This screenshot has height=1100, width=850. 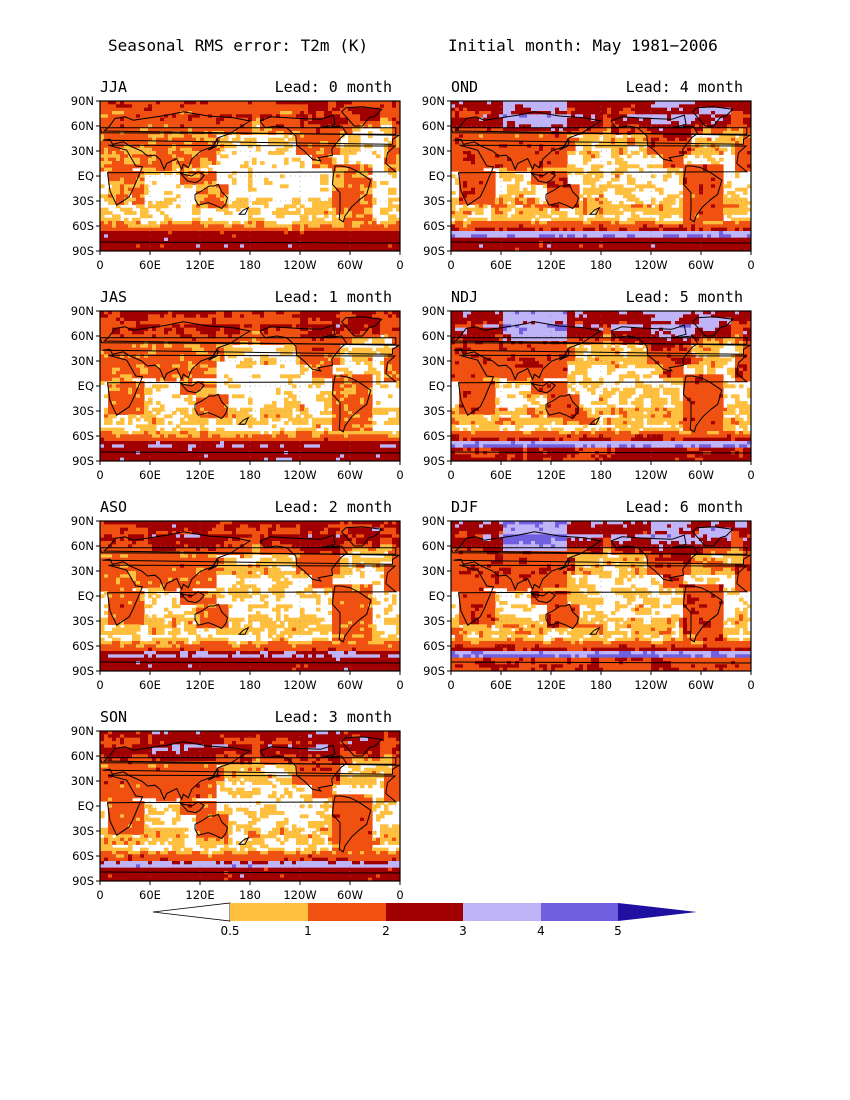 I want to click on panel-lead-label: Lead: 3 month, so click(x=333, y=717).